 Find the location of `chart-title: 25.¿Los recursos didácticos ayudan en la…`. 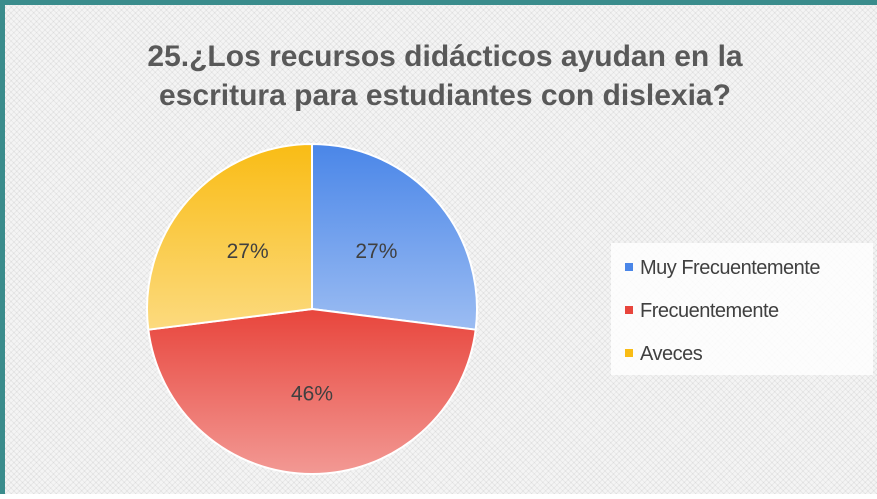

chart-title: 25.¿Los recursos didácticos ayudan en la… is located at coordinates (445, 76).